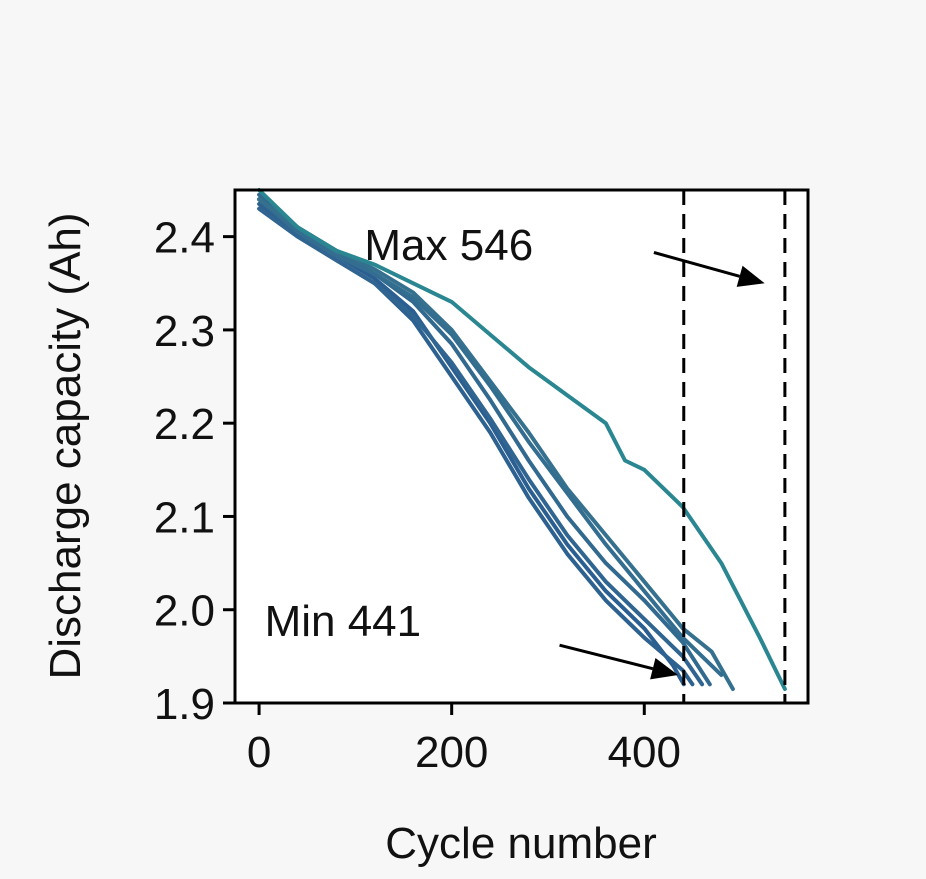 The height and width of the screenshot is (879, 926). What do you see at coordinates (448, 245) in the screenshot?
I see `annotation-text-1: Max 546` at bounding box center [448, 245].